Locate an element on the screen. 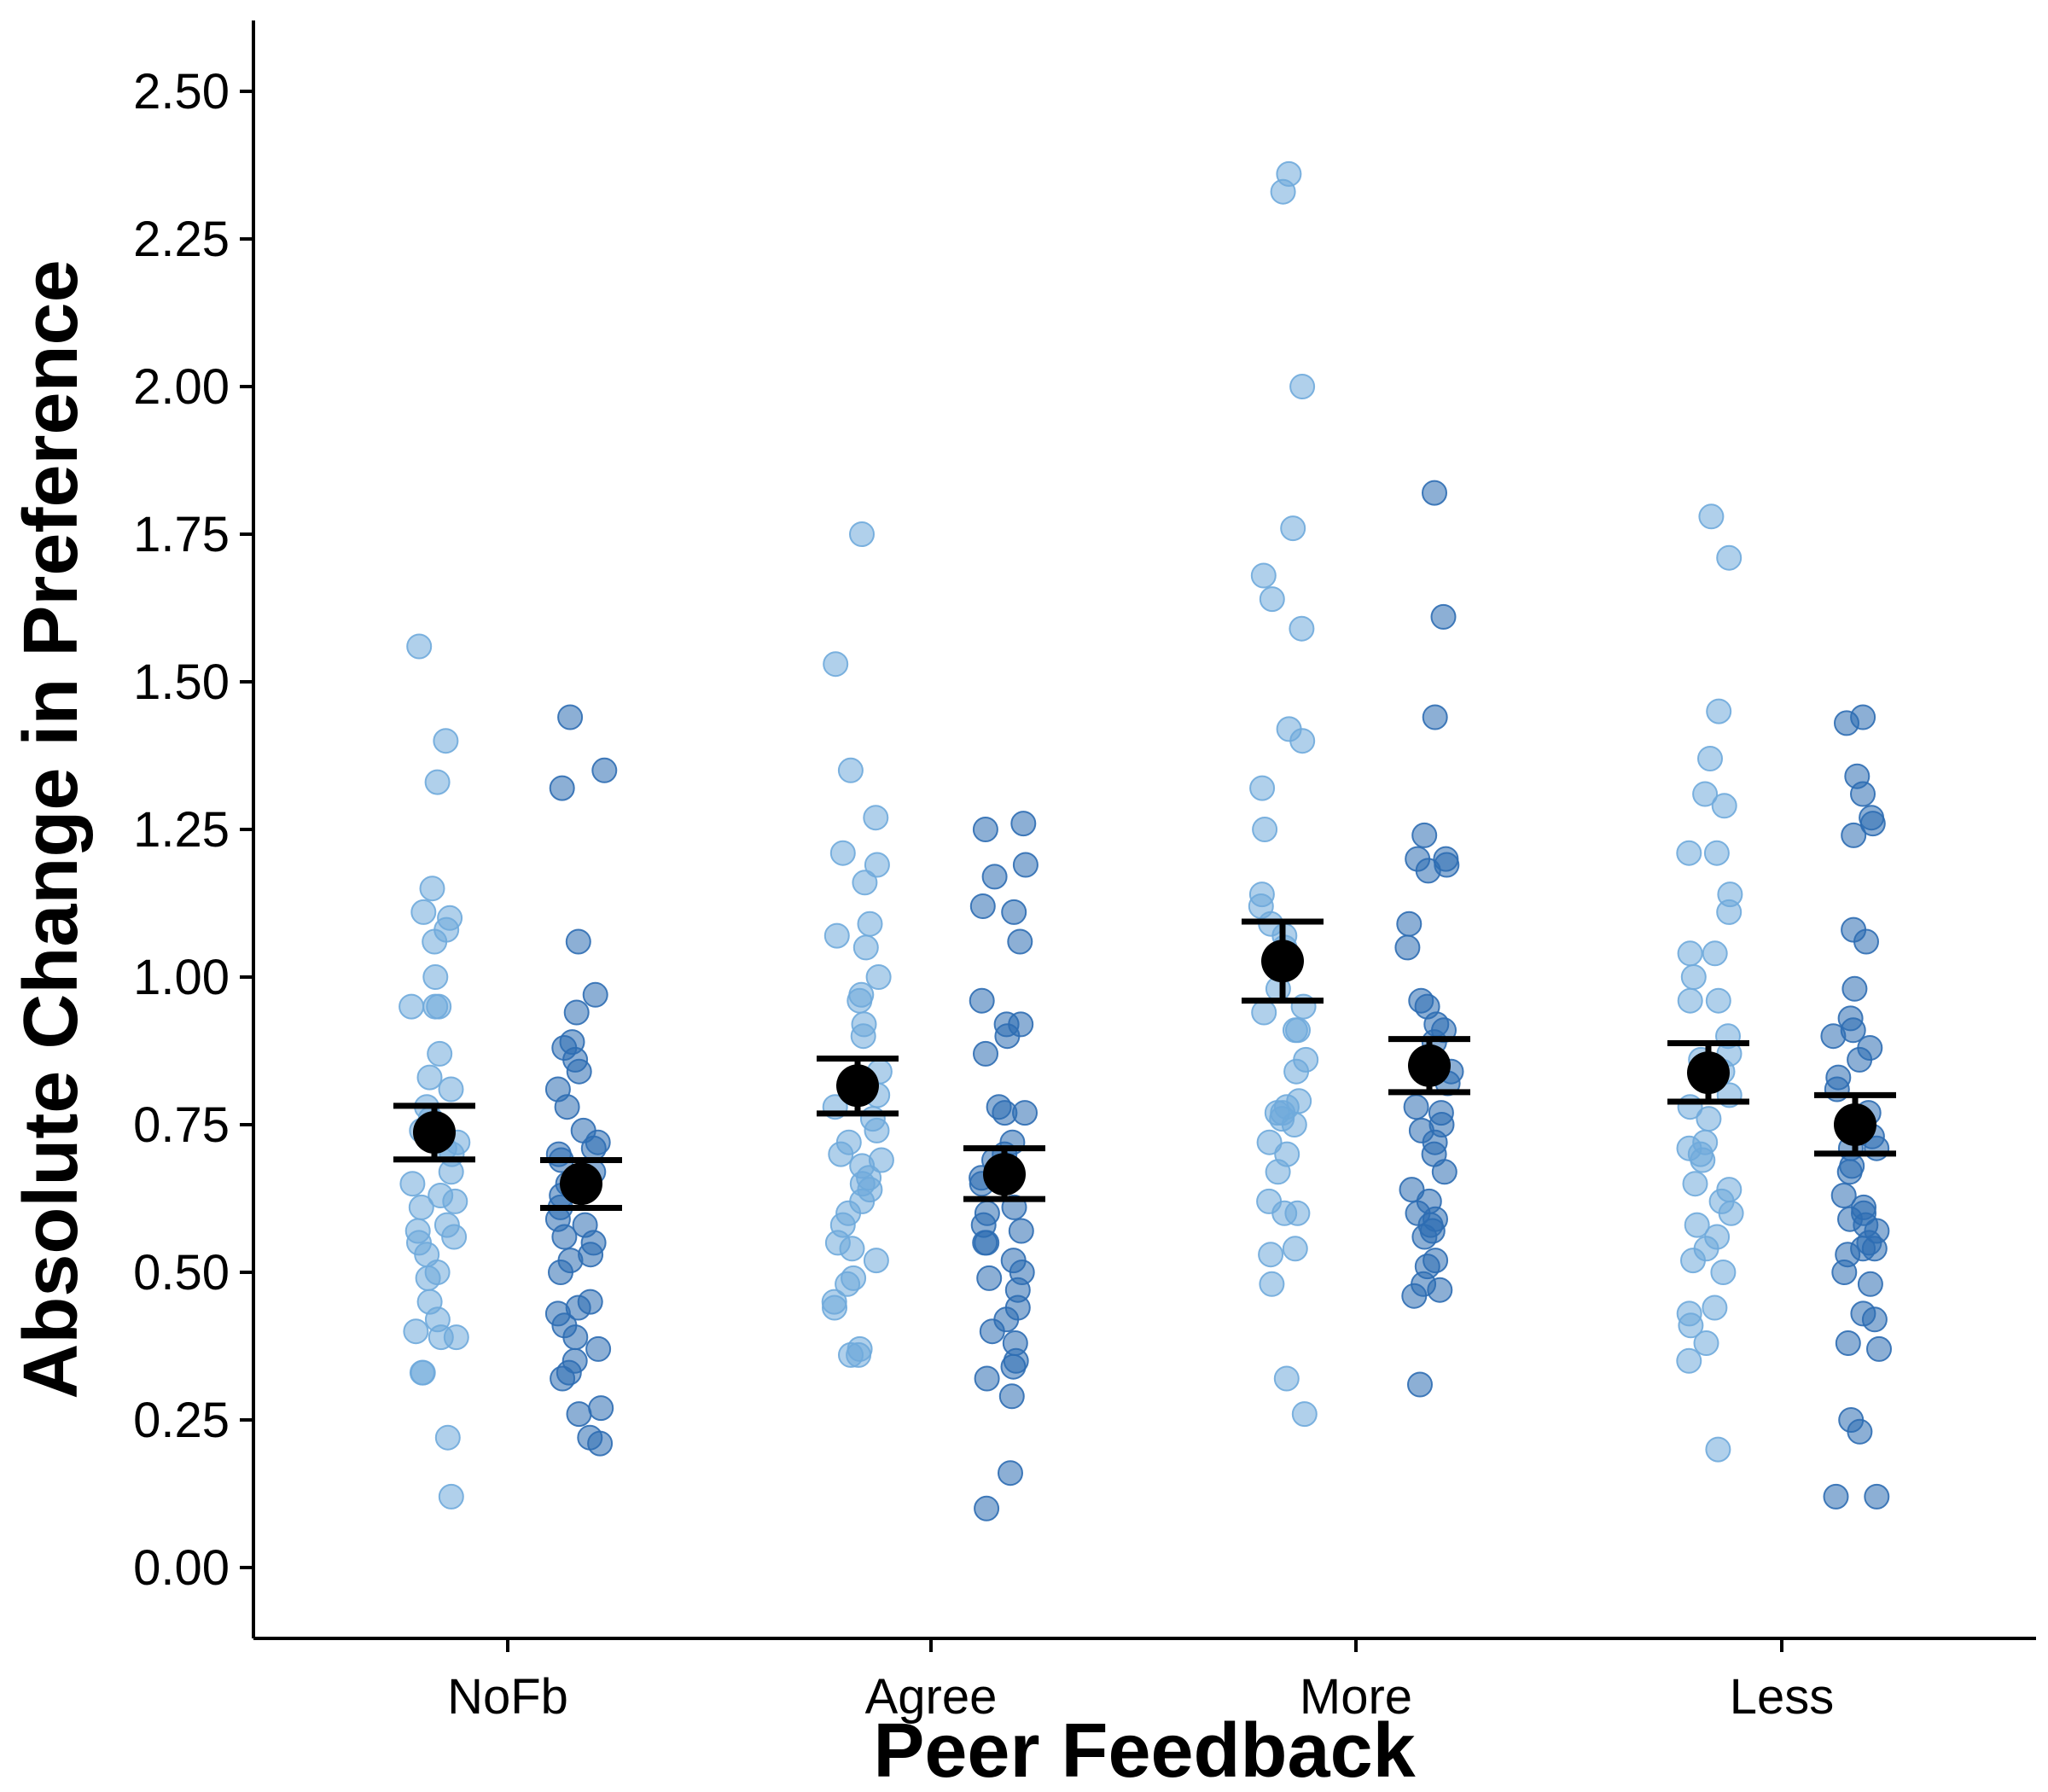  summary-layer is located at coordinates (1144, 1065).